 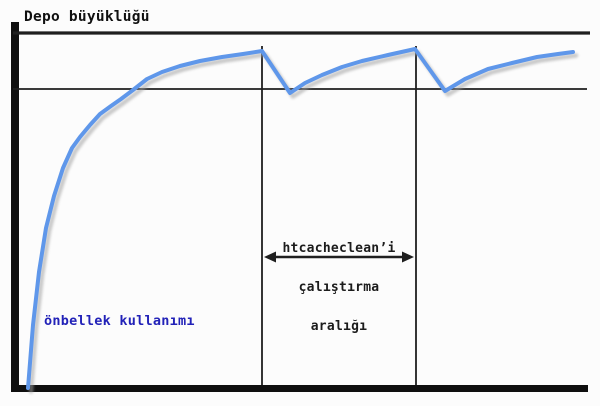 What do you see at coordinates (15, 207) in the screenshot?
I see `y-axis` at bounding box center [15, 207].